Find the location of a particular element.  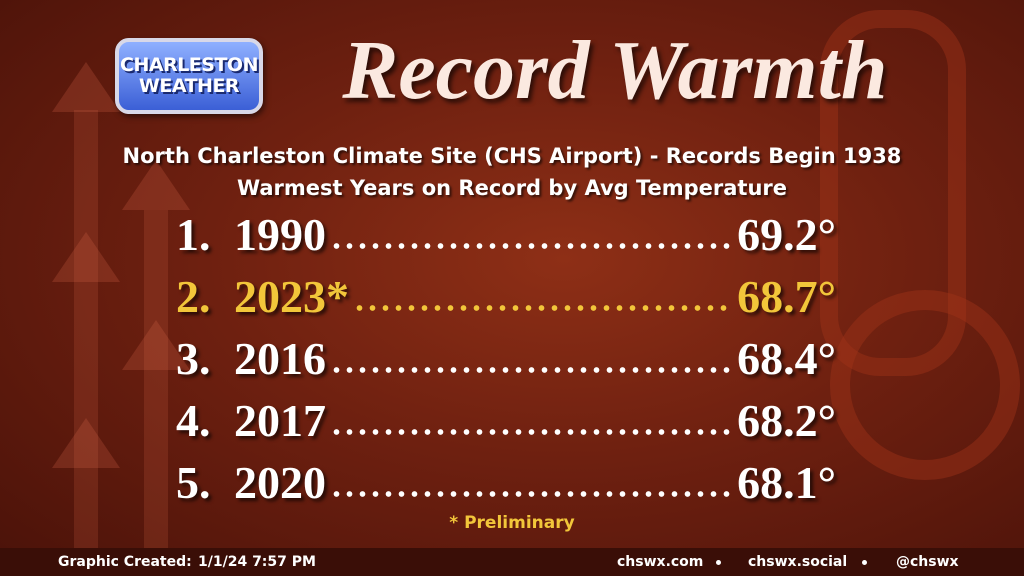

record-row: 4. 2017 68.2° is located at coordinates (506, 422).